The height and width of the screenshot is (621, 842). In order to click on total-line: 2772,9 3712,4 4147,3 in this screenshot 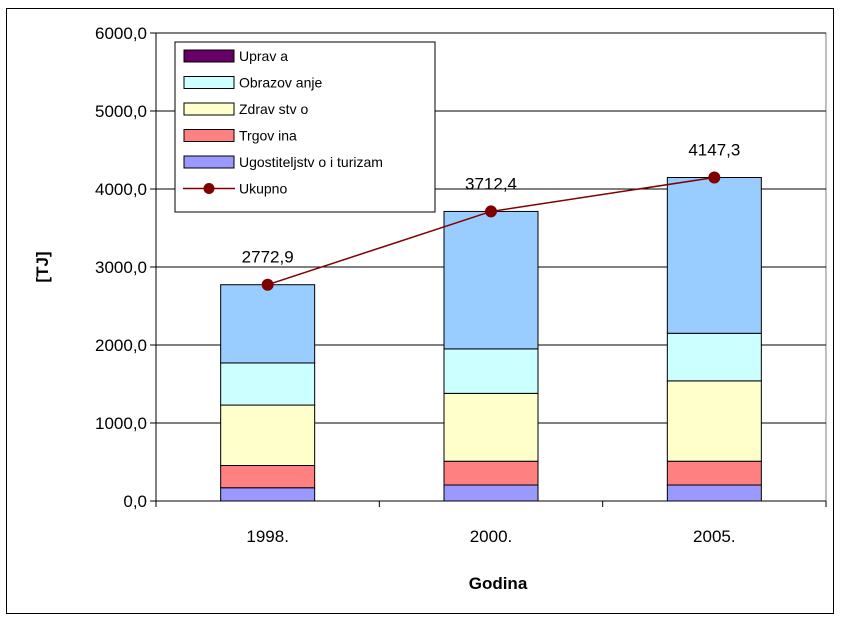, I will do `click(491, 216)`.